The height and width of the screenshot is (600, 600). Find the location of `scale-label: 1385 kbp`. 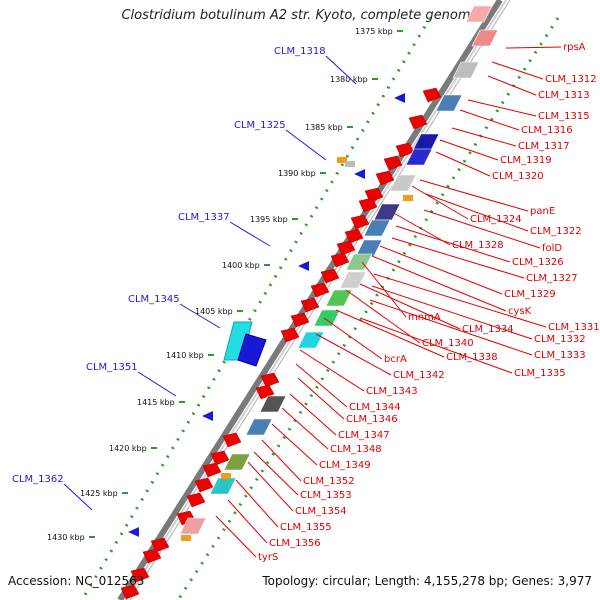

scale-label: 1385 kbp is located at coordinates (324, 127).